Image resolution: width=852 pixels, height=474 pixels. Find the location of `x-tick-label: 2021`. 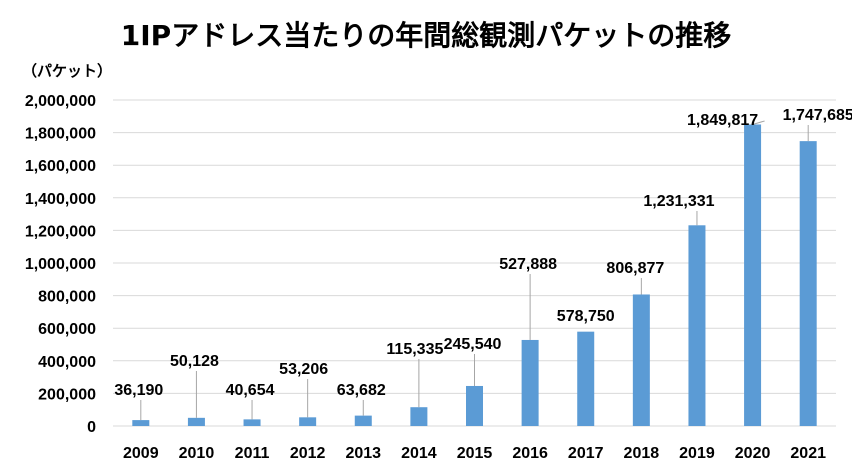

x-tick-label: 2021 is located at coordinates (808, 453).